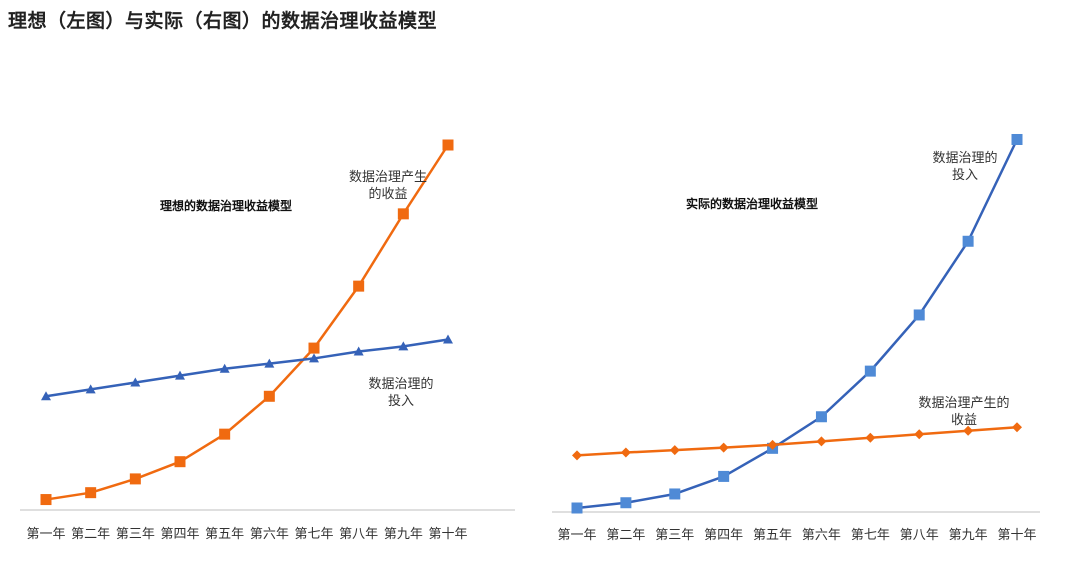 This screenshot has height=567, width=1080. Describe the element at coordinates (226, 205) in the screenshot. I see `chart-title: 理想的数据治理收益模型` at that location.